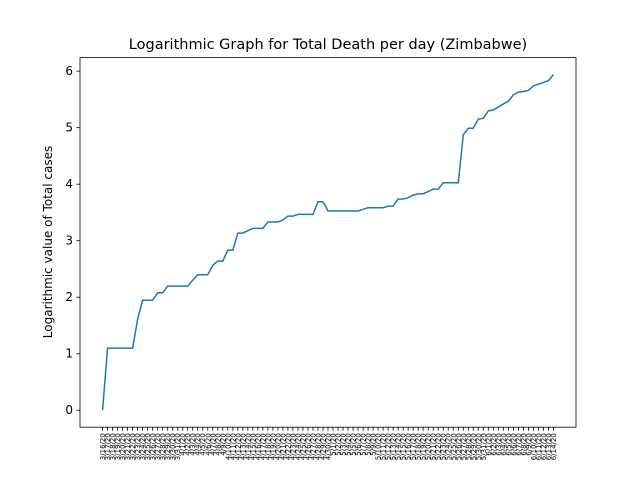 This screenshot has height=480, width=640. Describe the element at coordinates (303, 446) in the screenshot. I see `x-tick-label: 4/25/20` at that location.